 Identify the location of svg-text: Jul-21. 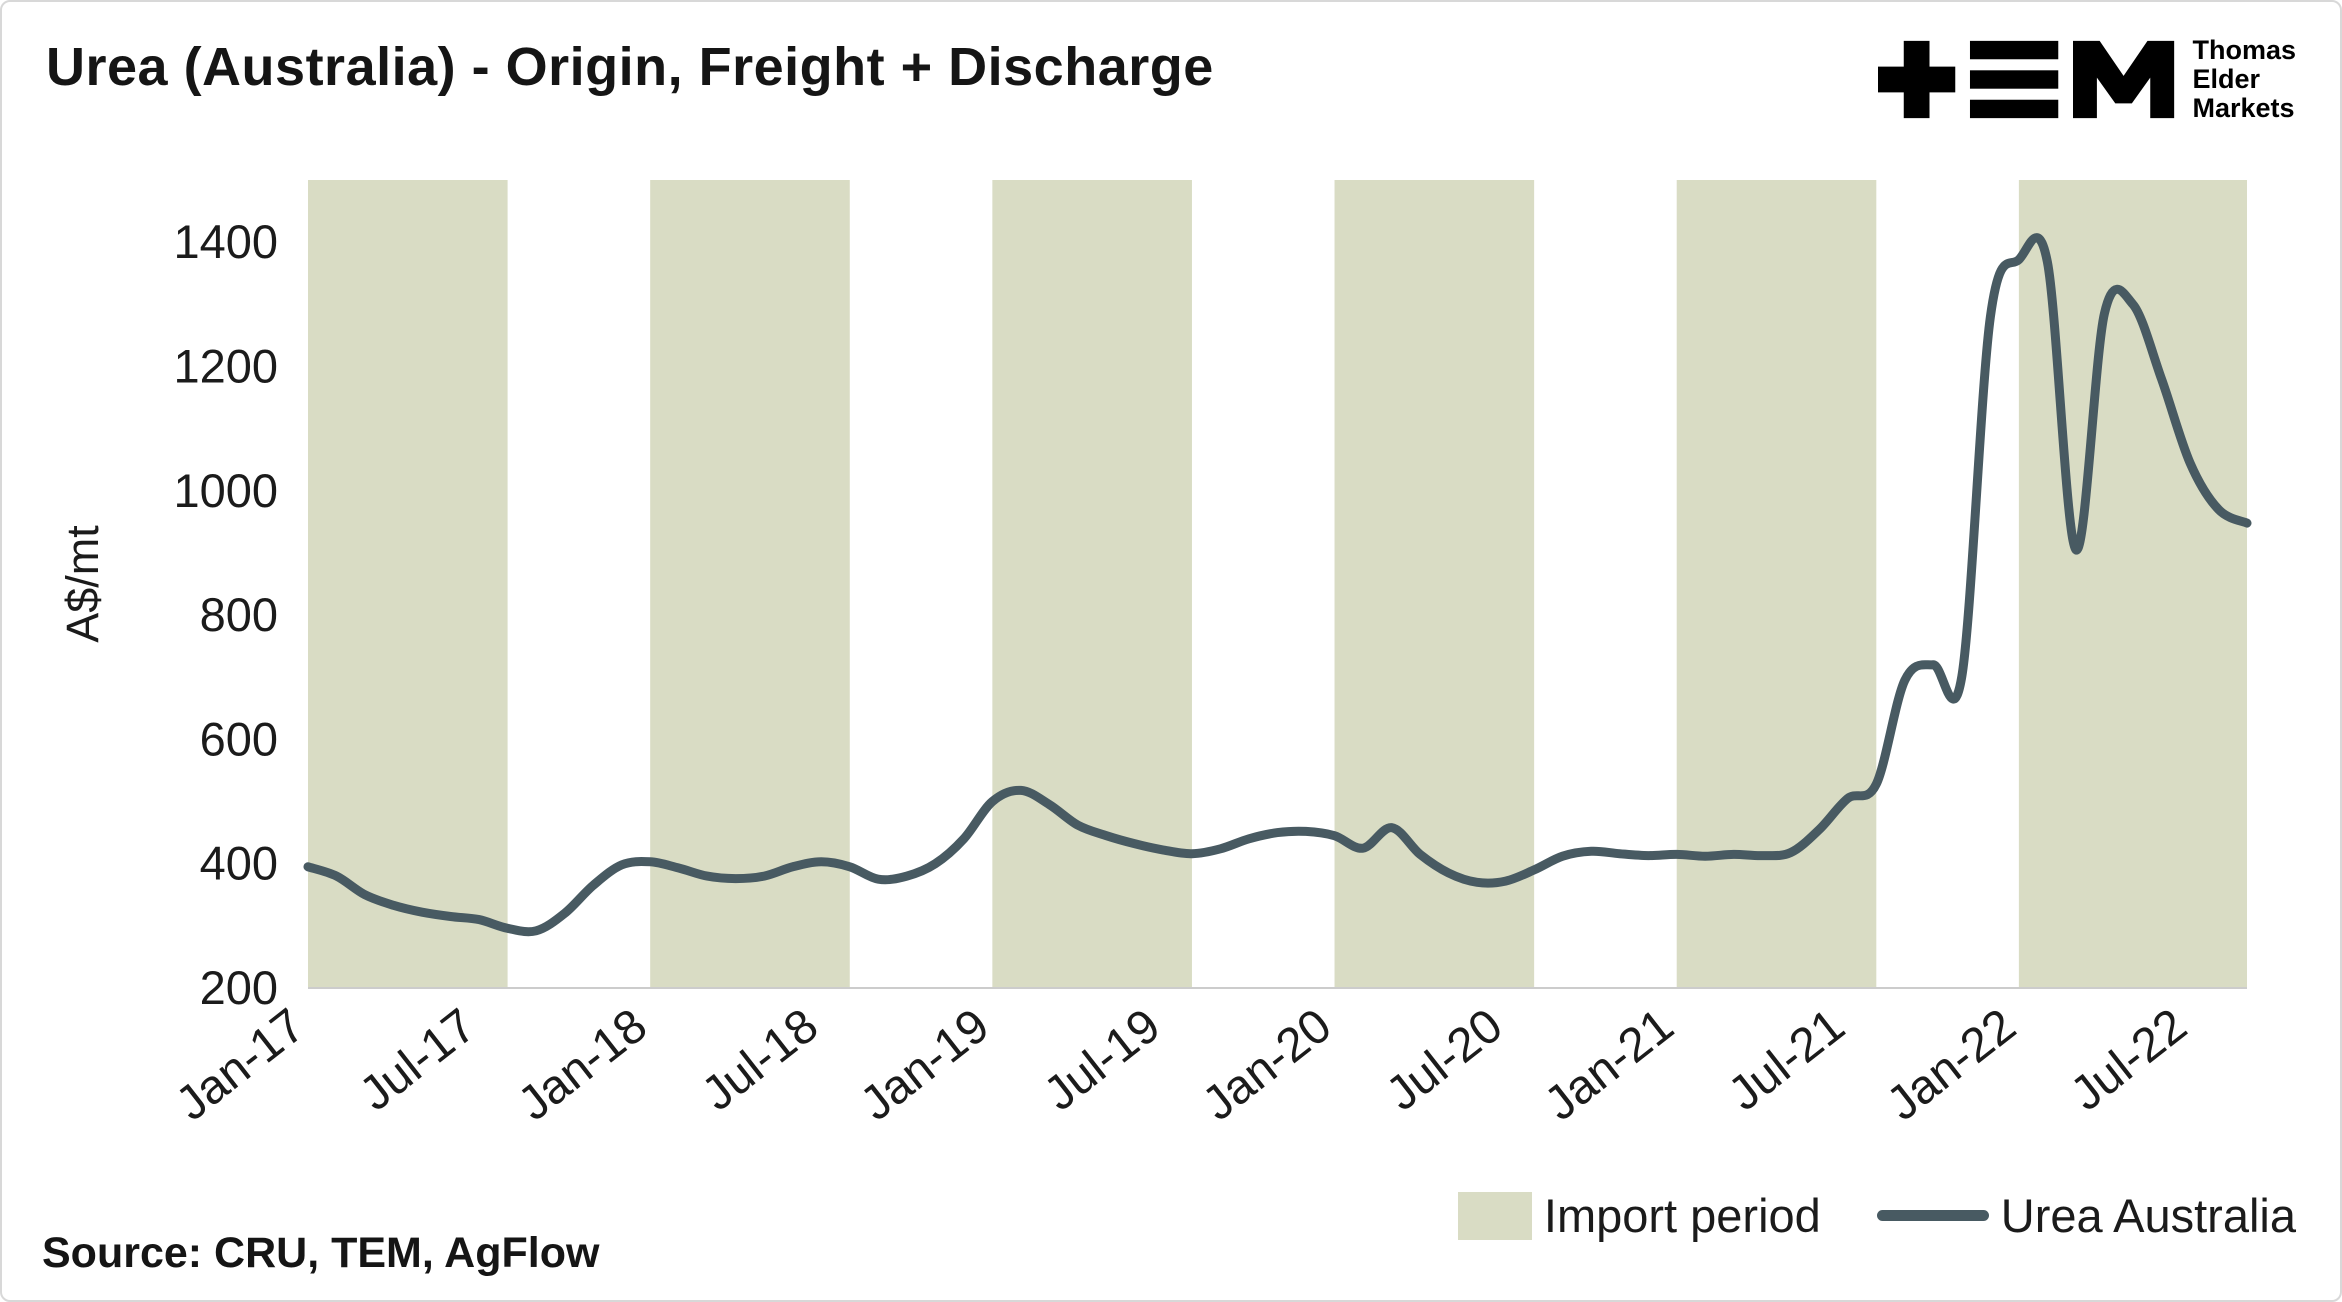
(1787, 1060).